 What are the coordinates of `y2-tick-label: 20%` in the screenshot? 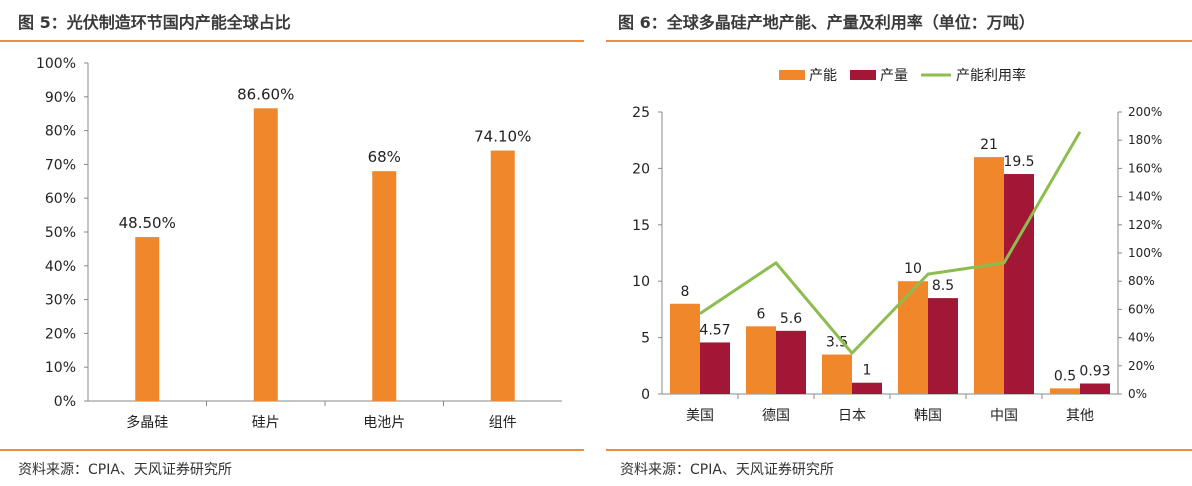 It's located at (1141, 366).